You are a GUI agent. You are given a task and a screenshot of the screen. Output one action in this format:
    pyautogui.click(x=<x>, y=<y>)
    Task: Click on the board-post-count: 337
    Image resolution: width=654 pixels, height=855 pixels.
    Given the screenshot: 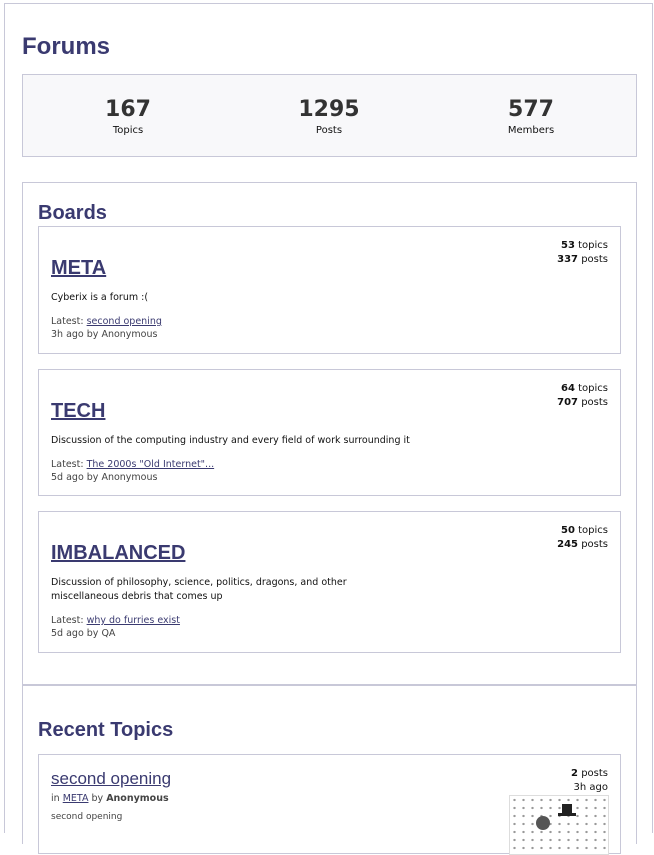 What is the action you would take?
    pyautogui.click(x=567, y=259)
    